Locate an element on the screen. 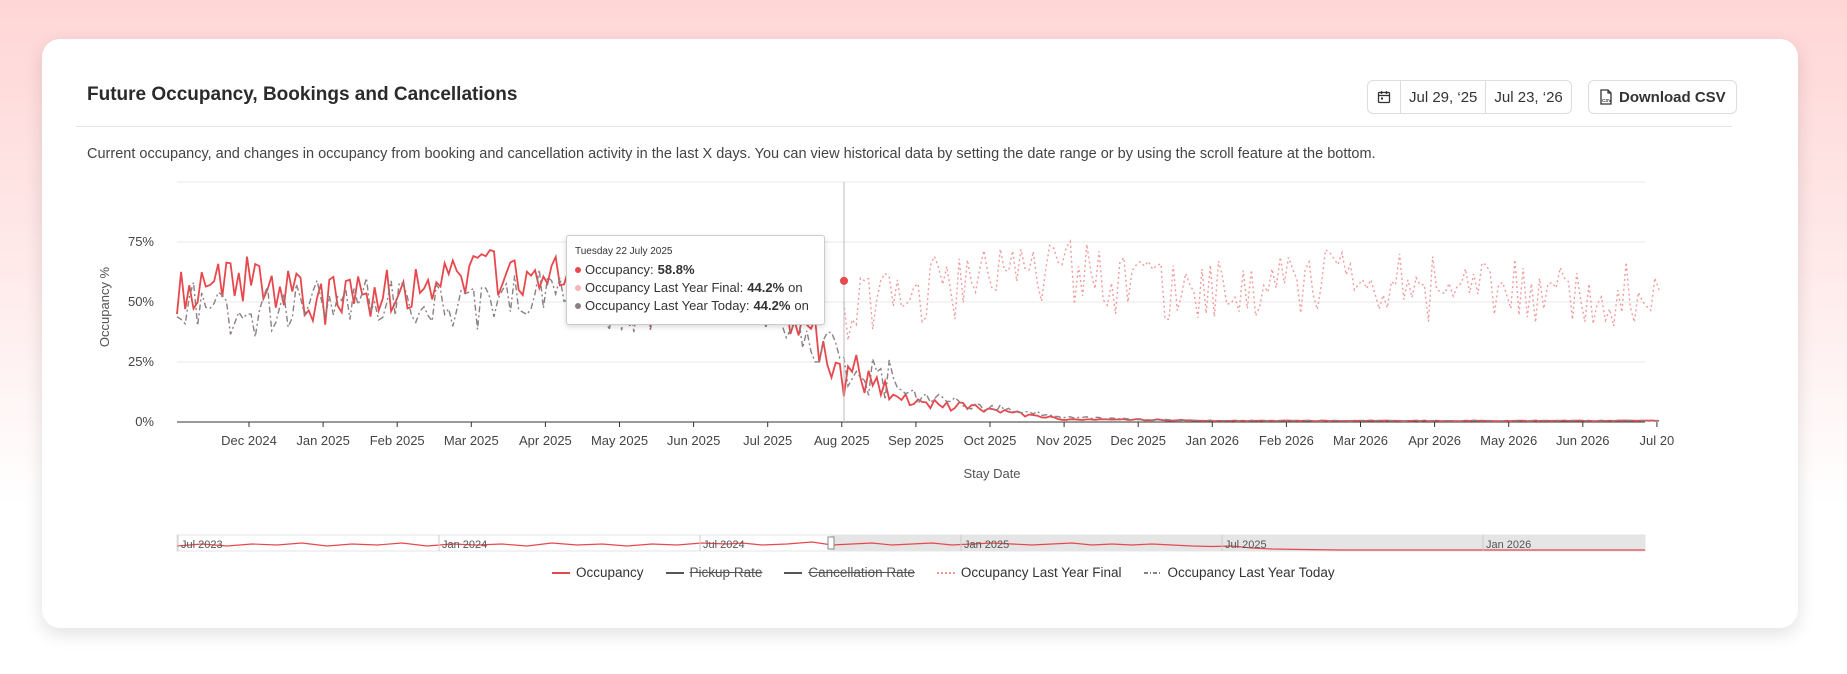  end-date-field: Jul 23, ‘26 is located at coordinates (1528, 97).